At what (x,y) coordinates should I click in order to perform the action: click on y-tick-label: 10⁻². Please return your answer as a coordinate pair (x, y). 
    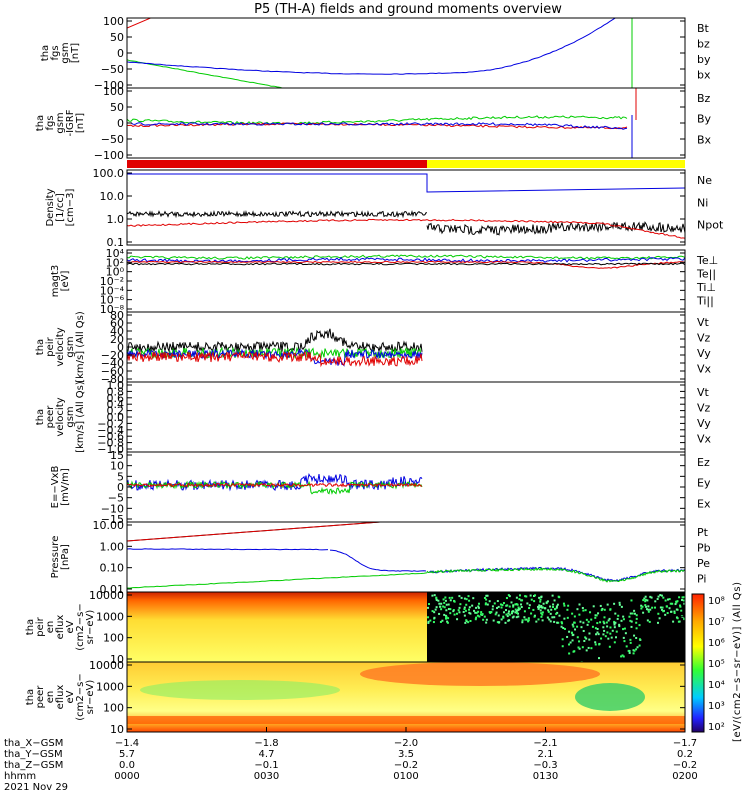
    Looking at the image, I should click on (112, 281).